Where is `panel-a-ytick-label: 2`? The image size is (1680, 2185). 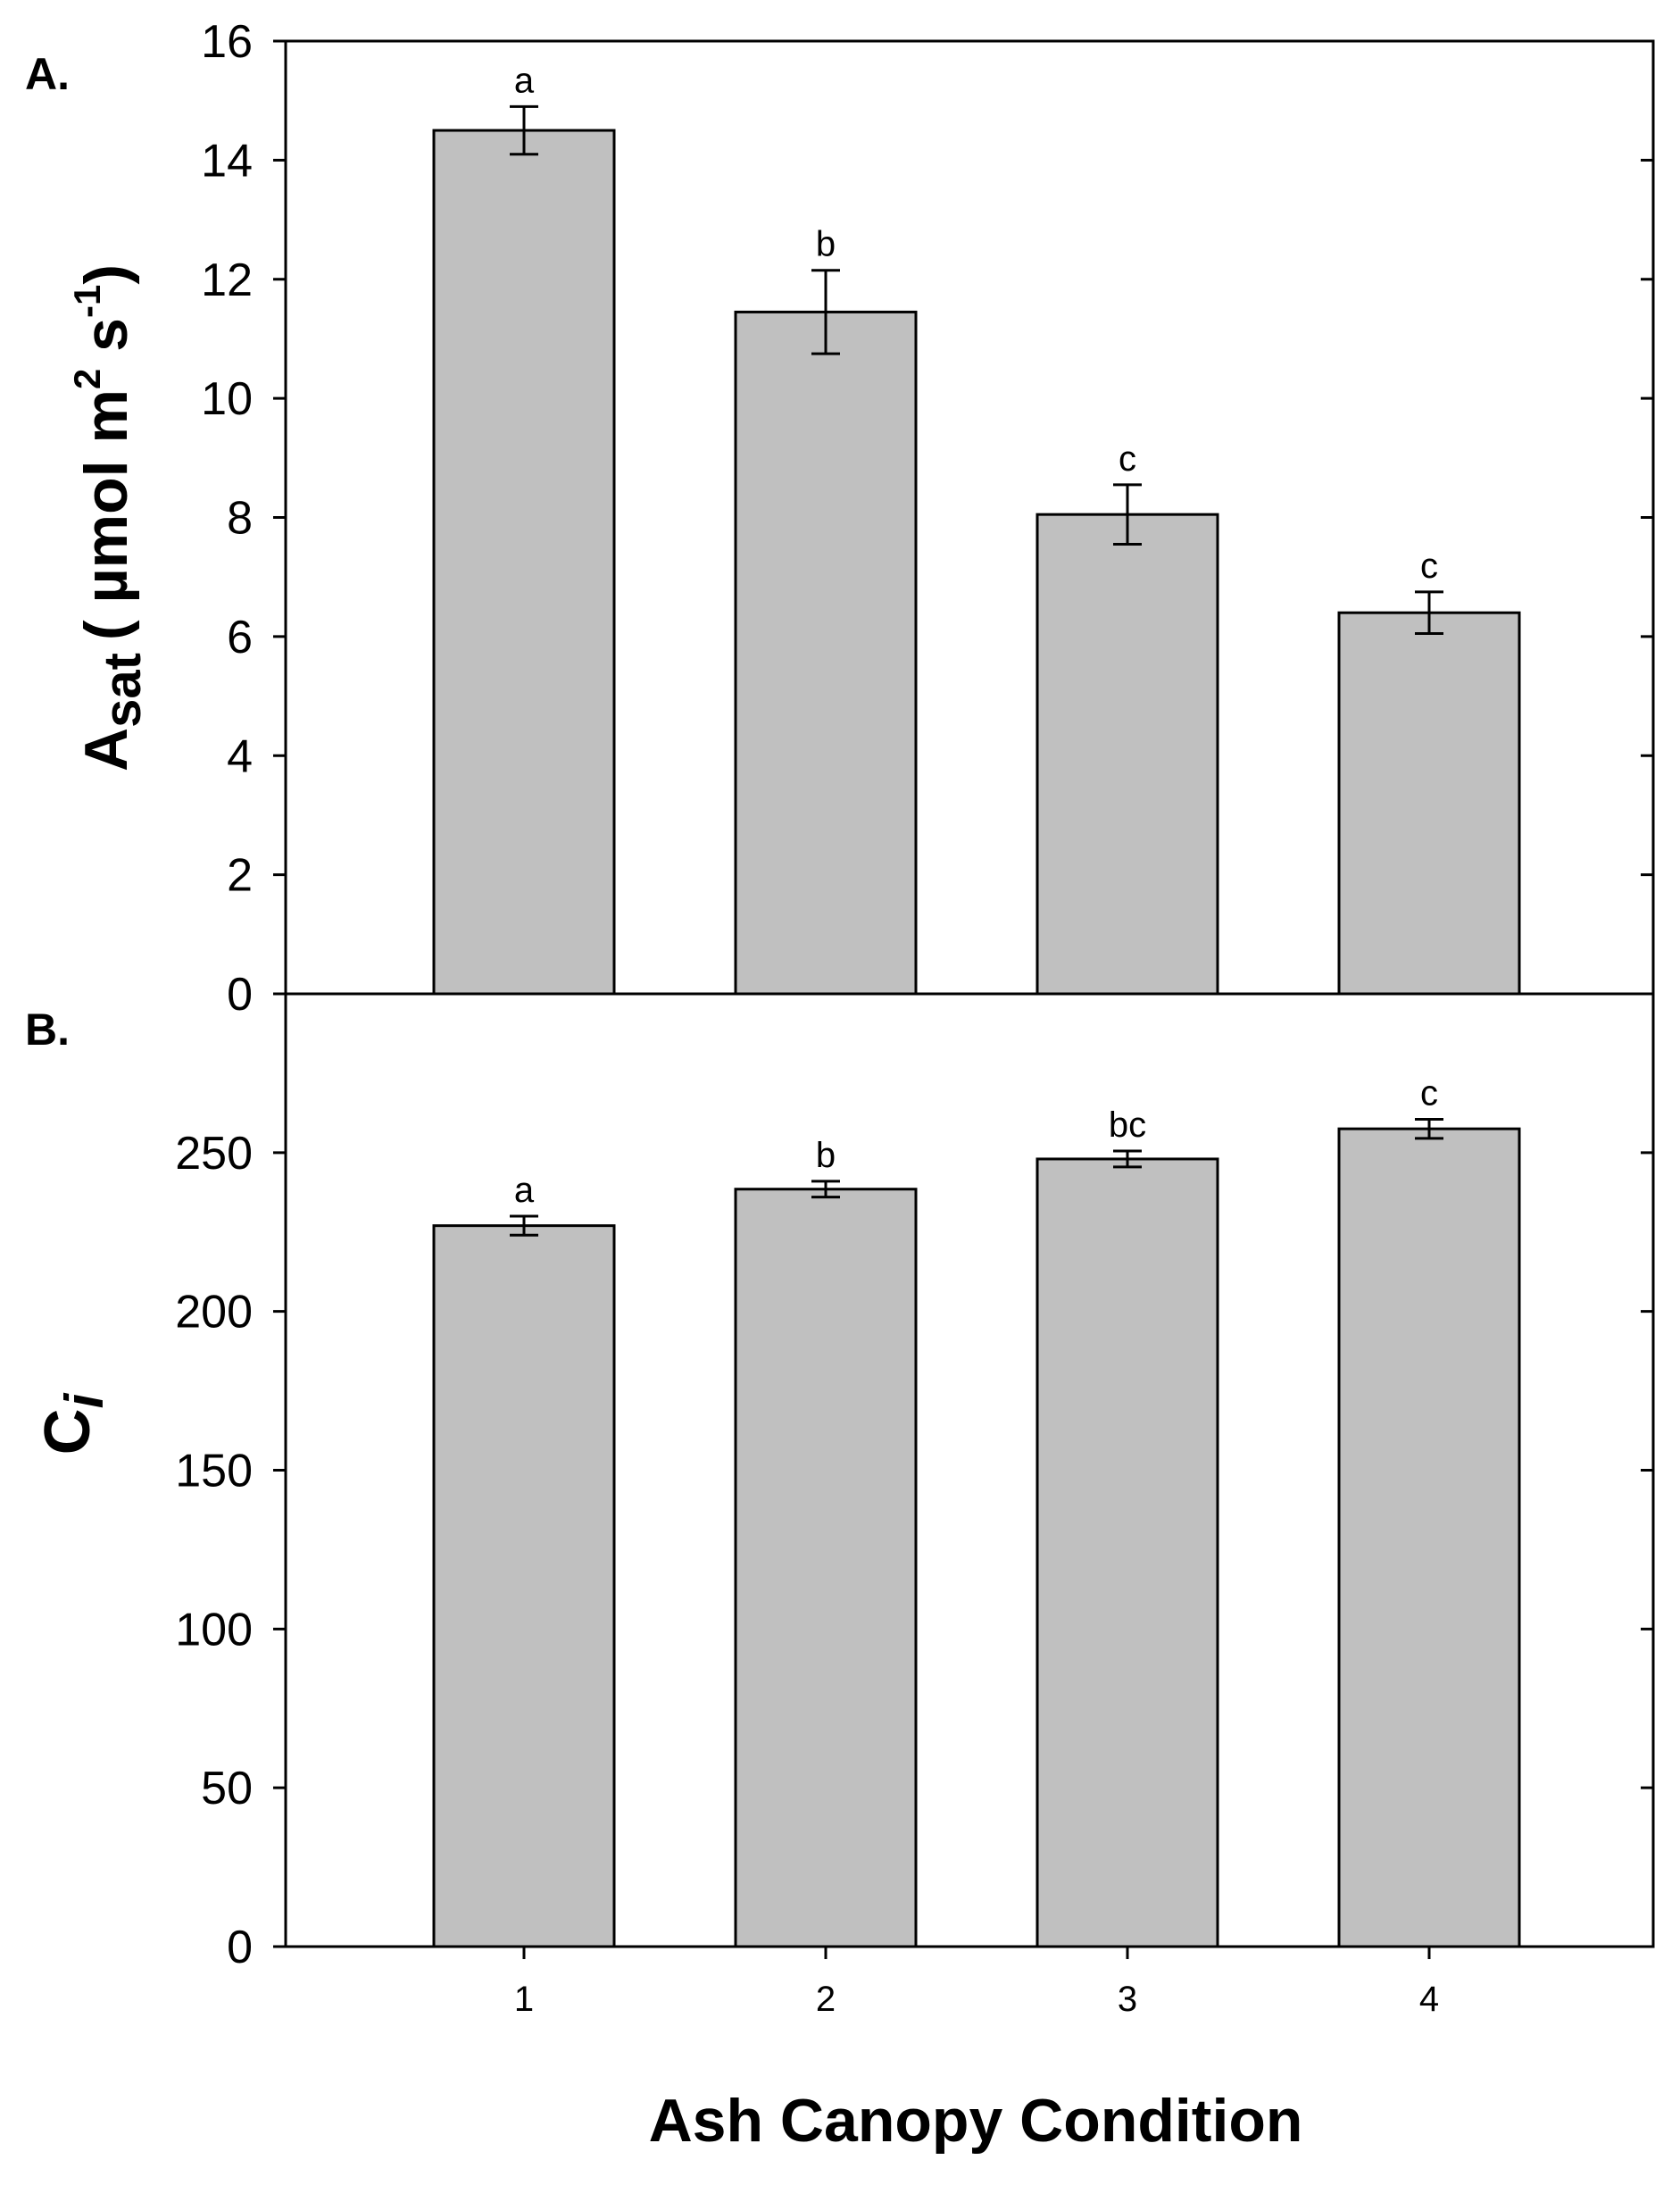
panel-a-ytick-label: 2 is located at coordinates (240, 876).